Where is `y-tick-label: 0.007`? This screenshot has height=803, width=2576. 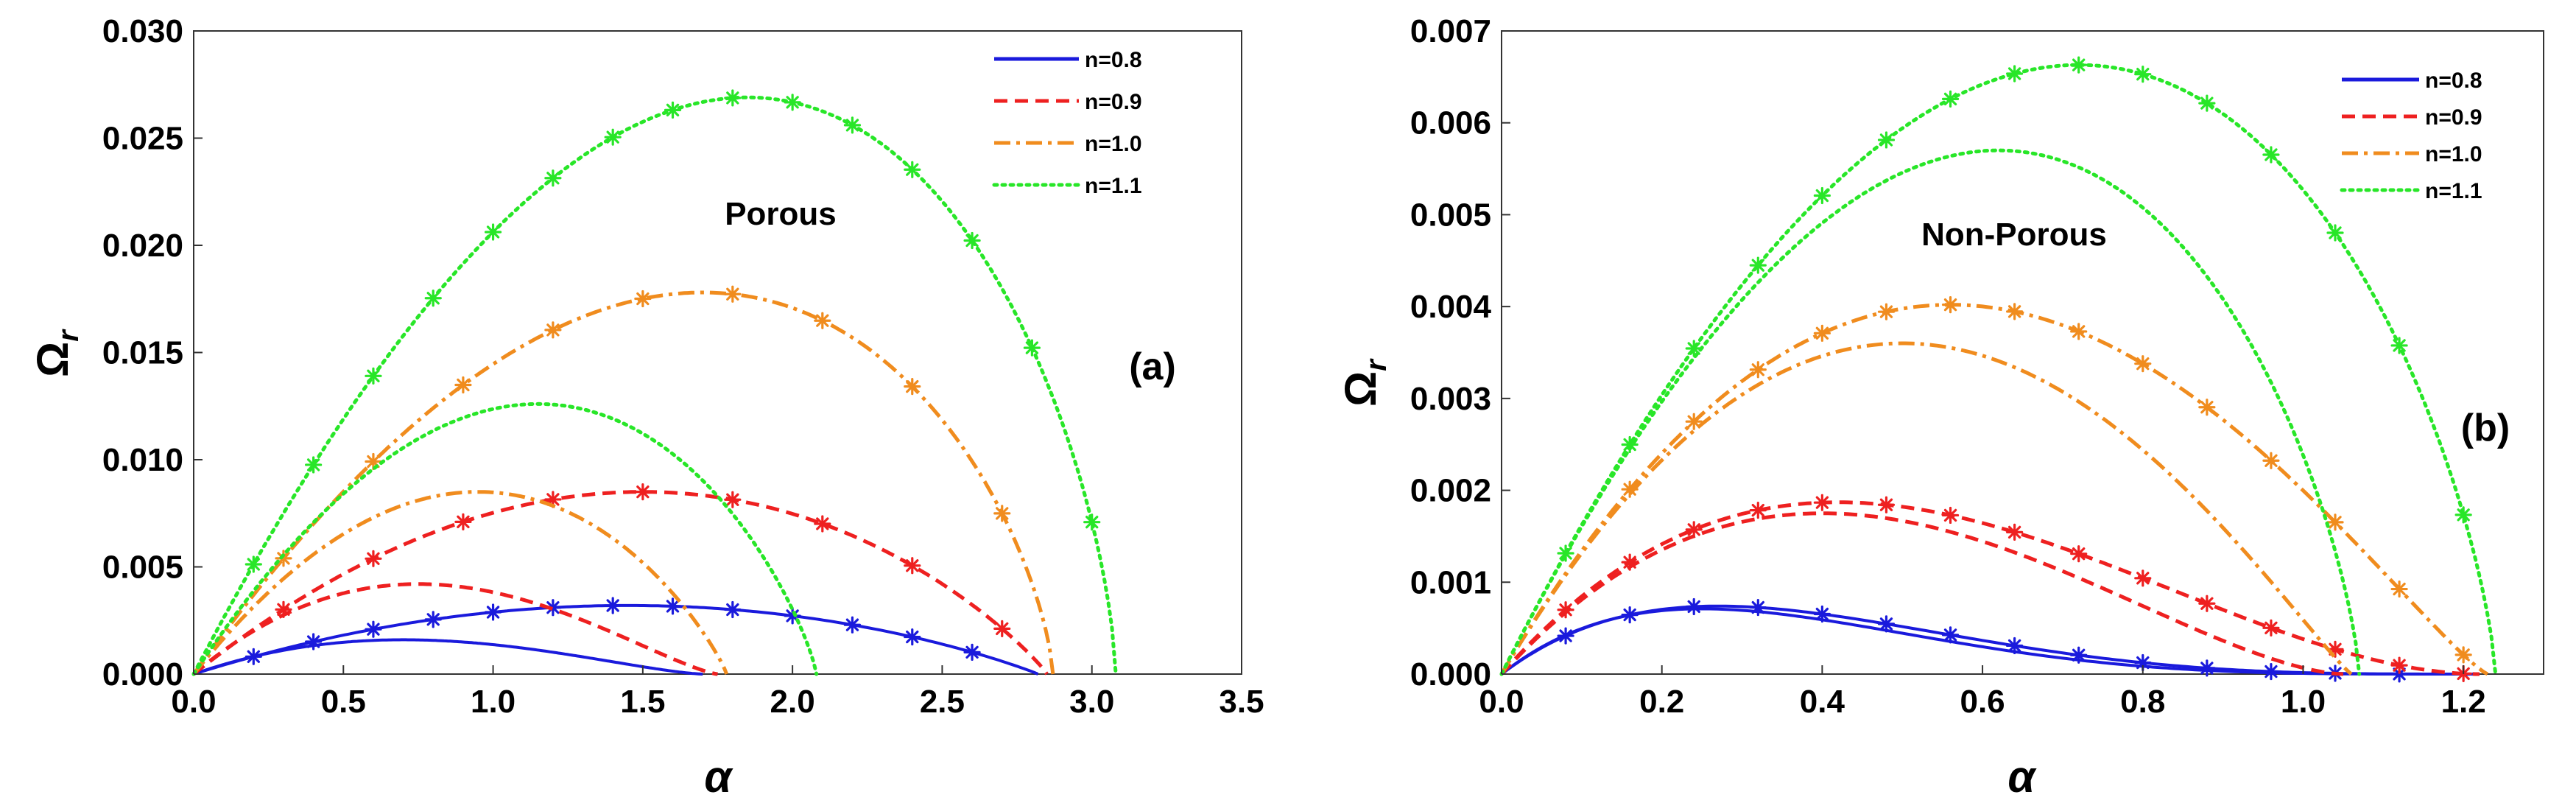
y-tick-label: 0.007 is located at coordinates (1450, 31).